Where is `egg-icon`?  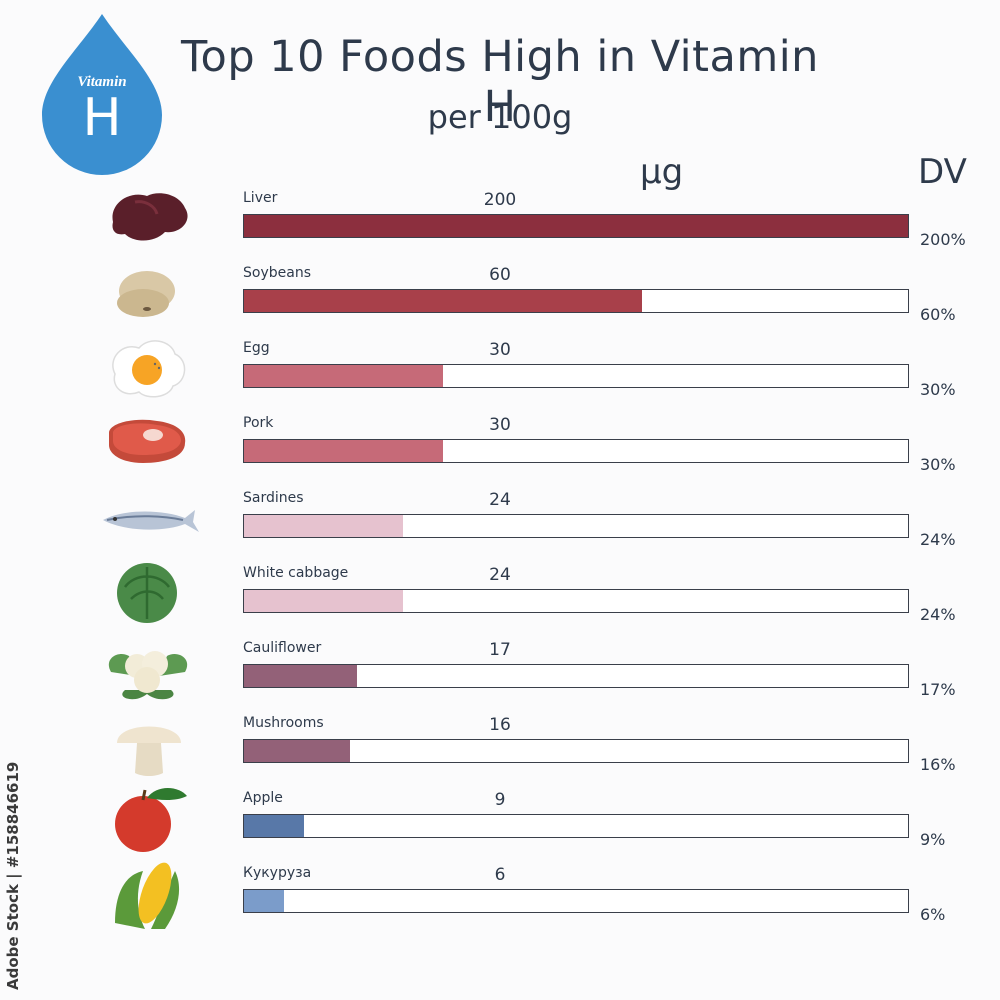
egg-icon is located at coordinates (150, 368).